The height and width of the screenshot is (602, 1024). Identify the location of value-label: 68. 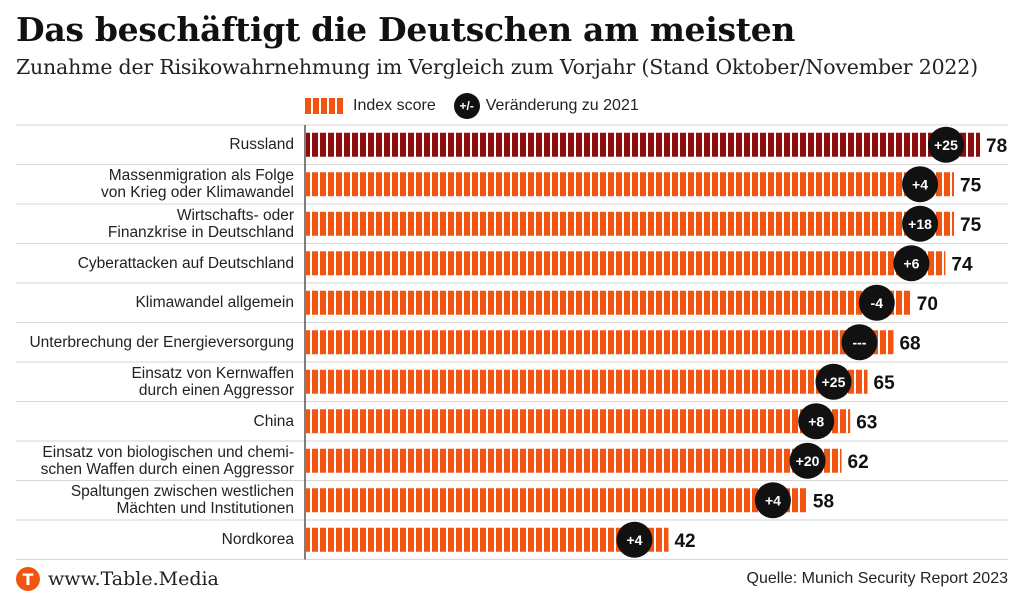
(909, 343).